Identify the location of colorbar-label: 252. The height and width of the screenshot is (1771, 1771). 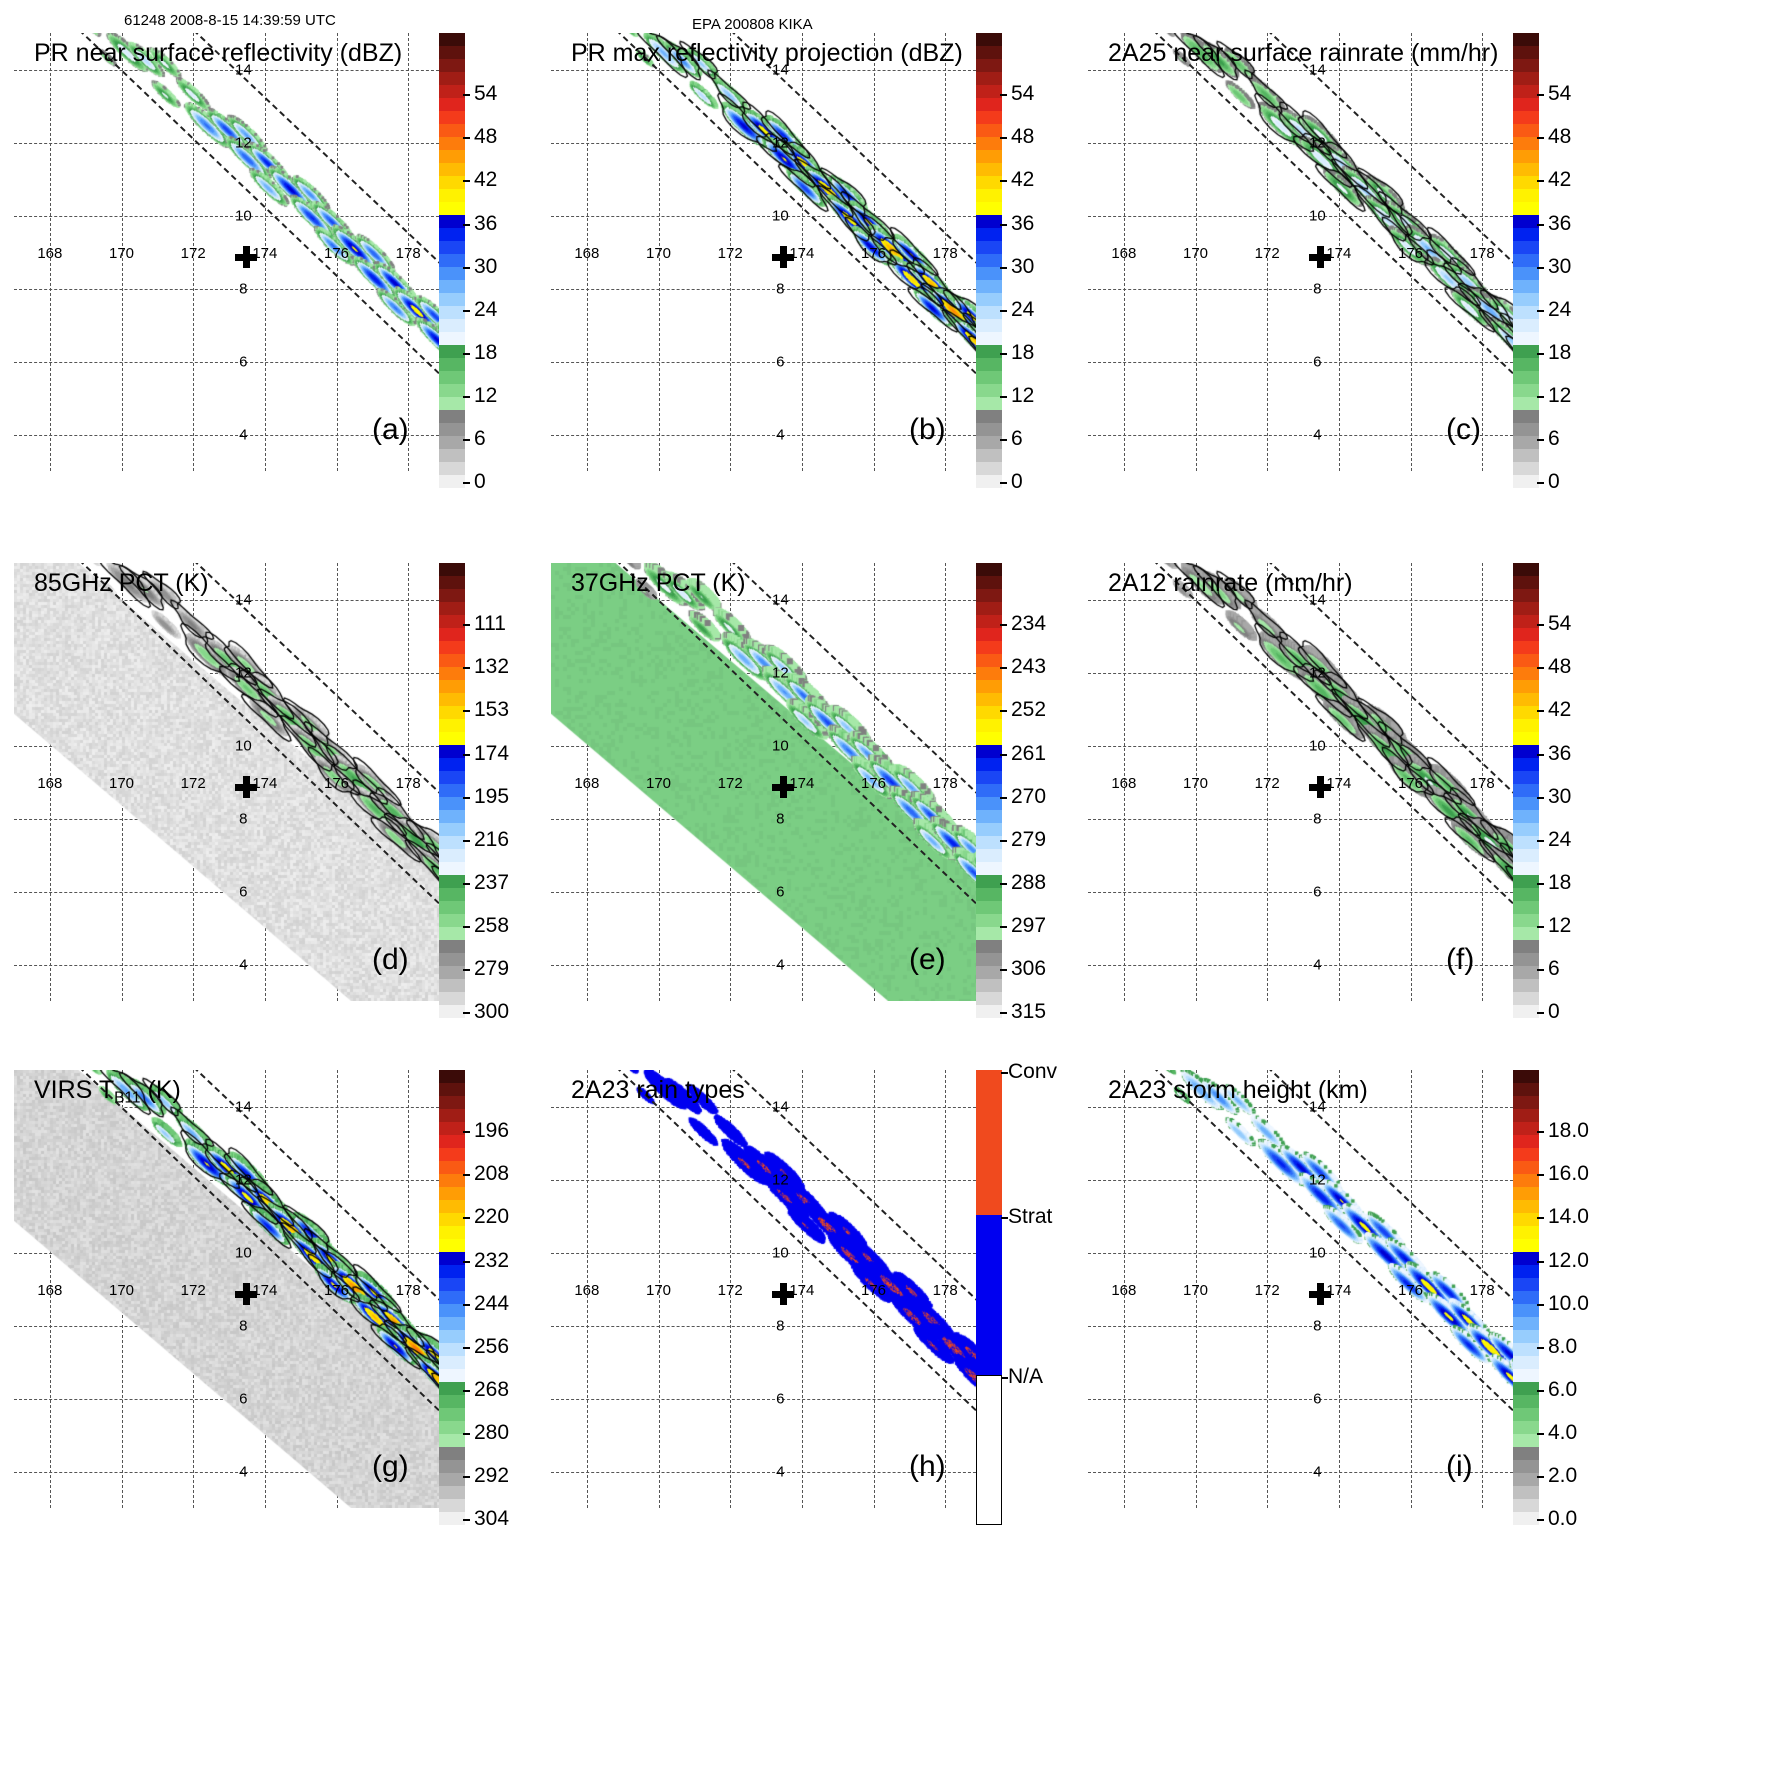
(1029, 710).